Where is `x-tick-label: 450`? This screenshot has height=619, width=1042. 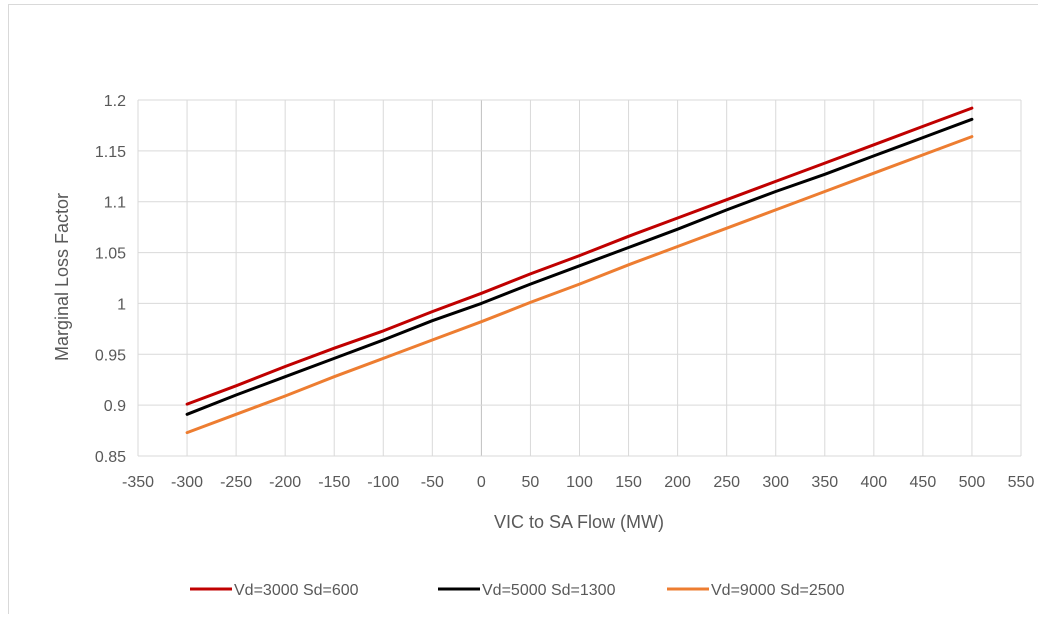 x-tick-label: 450 is located at coordinates (923, 482).